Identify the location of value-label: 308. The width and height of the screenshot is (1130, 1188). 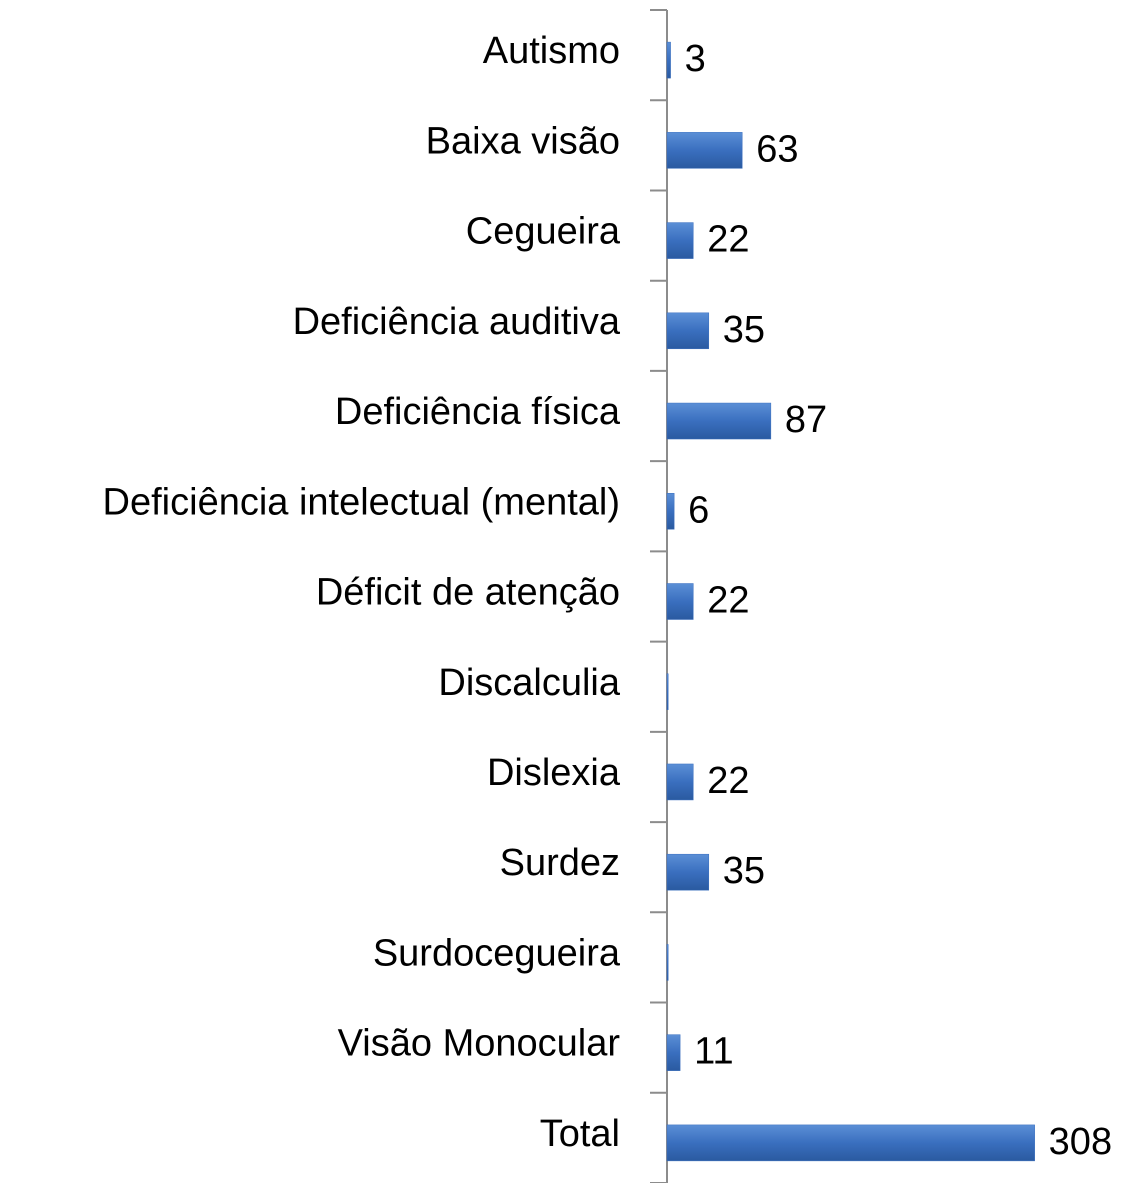
(1080, 1142).